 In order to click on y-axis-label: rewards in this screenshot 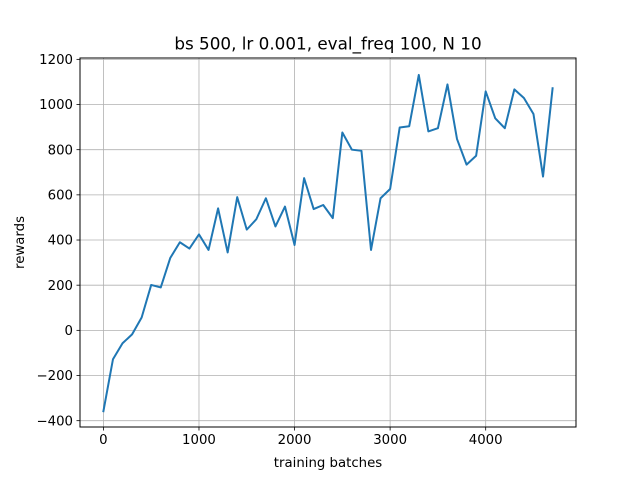, I will do `click(20, 242)`.